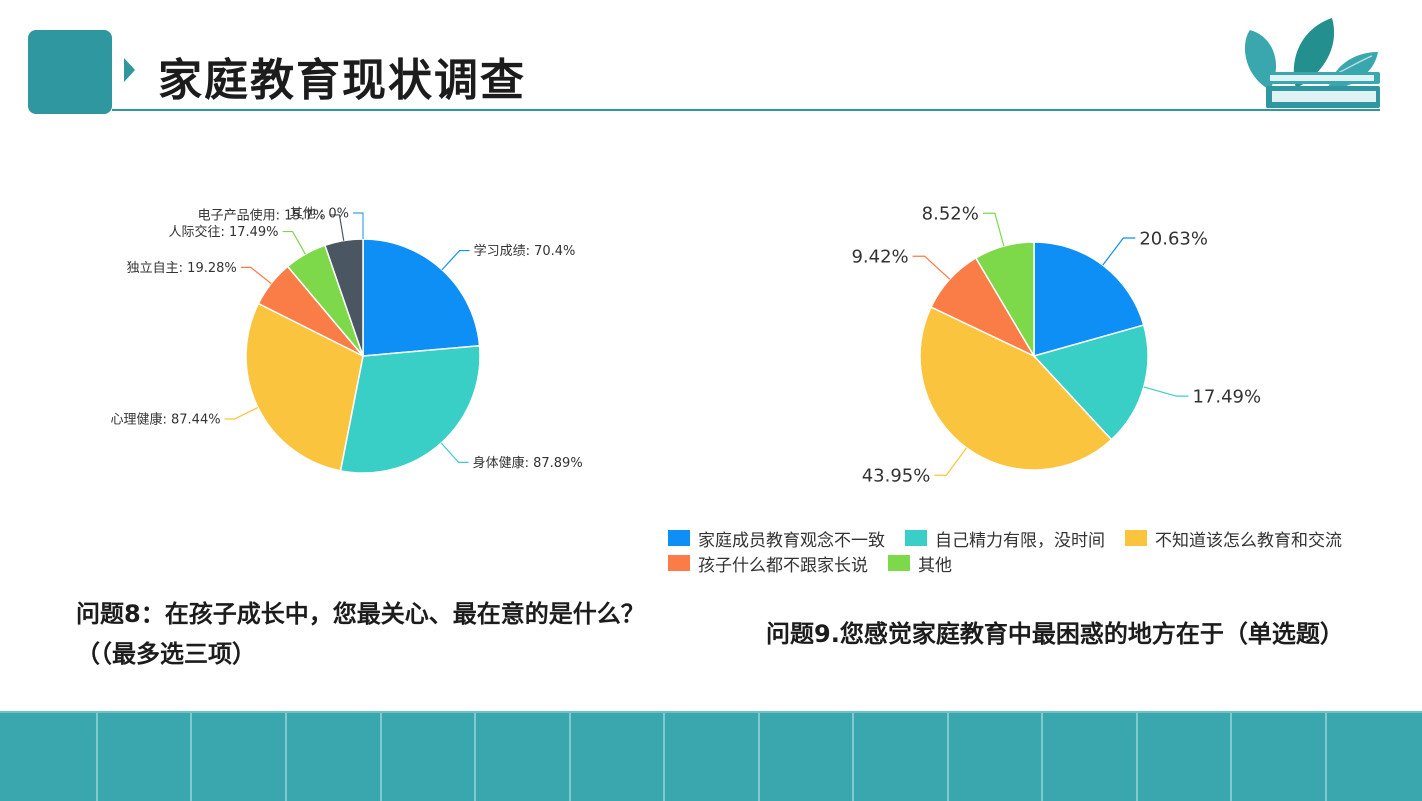 The width and height of the screenshot is (1422, 801). What do you see at coordinates (783, 565) in the screenshot?
I see `legend-label: 孩子什么都不跟家长说` at bounding box center [783, 565].